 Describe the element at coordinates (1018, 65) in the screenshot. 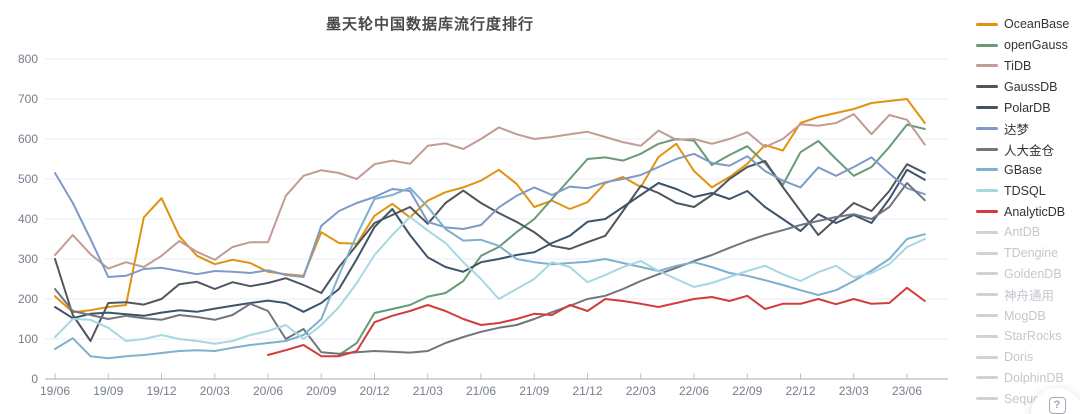

I see `legend-label: TiDB` at that location.